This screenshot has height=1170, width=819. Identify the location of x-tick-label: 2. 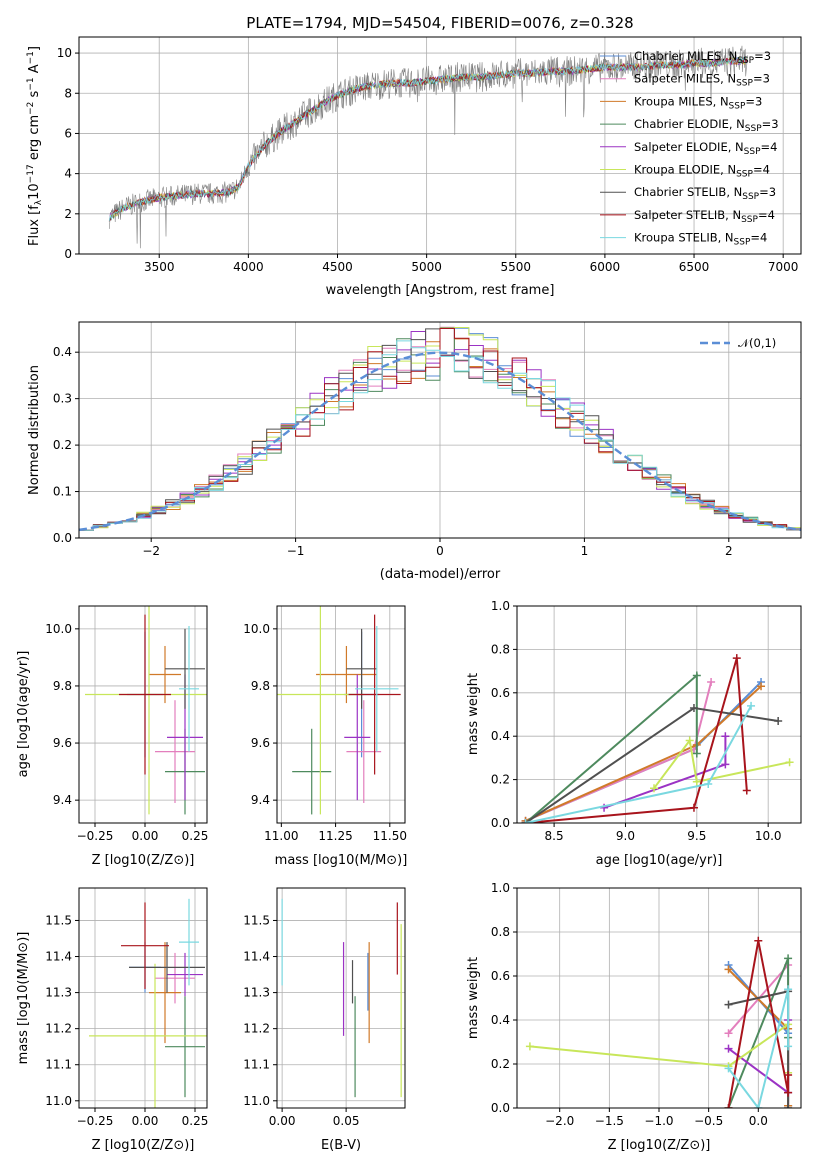
(729, 551).